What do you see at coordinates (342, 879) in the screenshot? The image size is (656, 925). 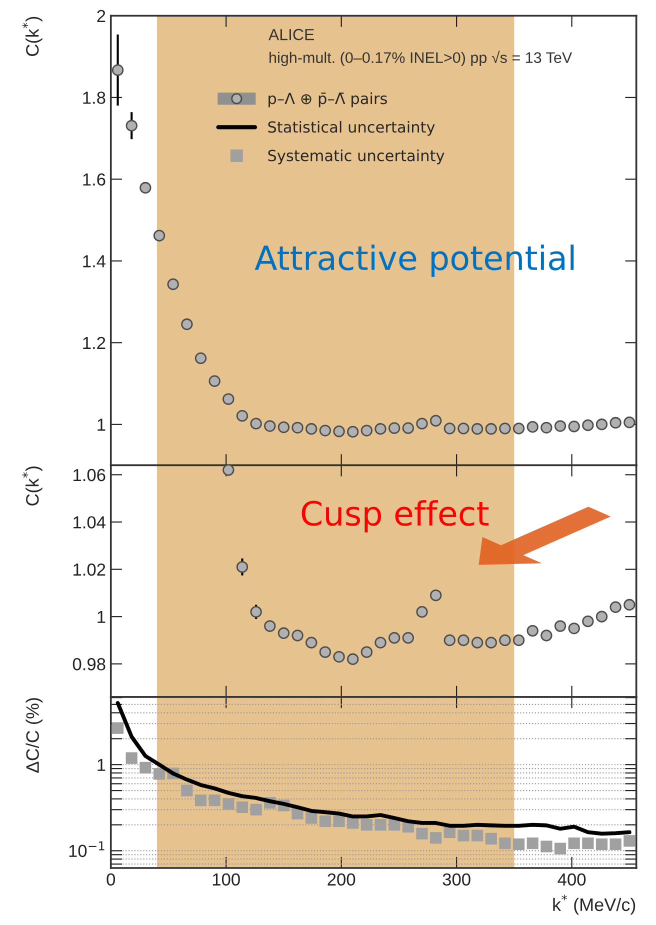 I see `x-tick-label: 200` at bounding box center [342, 879].